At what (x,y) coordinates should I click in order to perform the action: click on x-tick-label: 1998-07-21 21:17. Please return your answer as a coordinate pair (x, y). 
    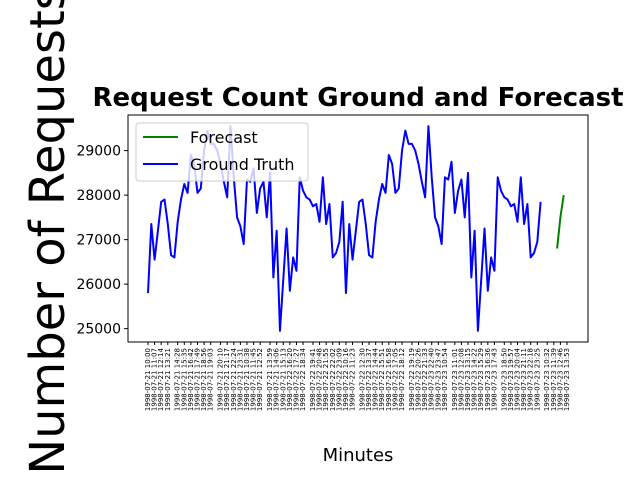
    Looking at the image, I should click on (227, 379).